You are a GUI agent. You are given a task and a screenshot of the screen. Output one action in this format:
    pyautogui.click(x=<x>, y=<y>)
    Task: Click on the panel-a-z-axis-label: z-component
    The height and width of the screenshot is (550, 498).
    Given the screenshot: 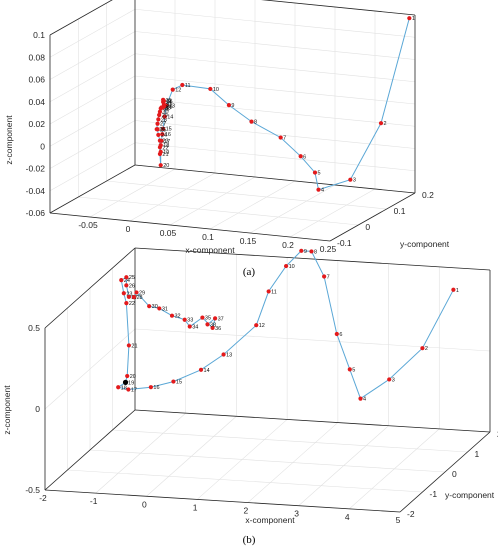 What is the action you would take?
    pyautogui.click(x=9, y=140)
    